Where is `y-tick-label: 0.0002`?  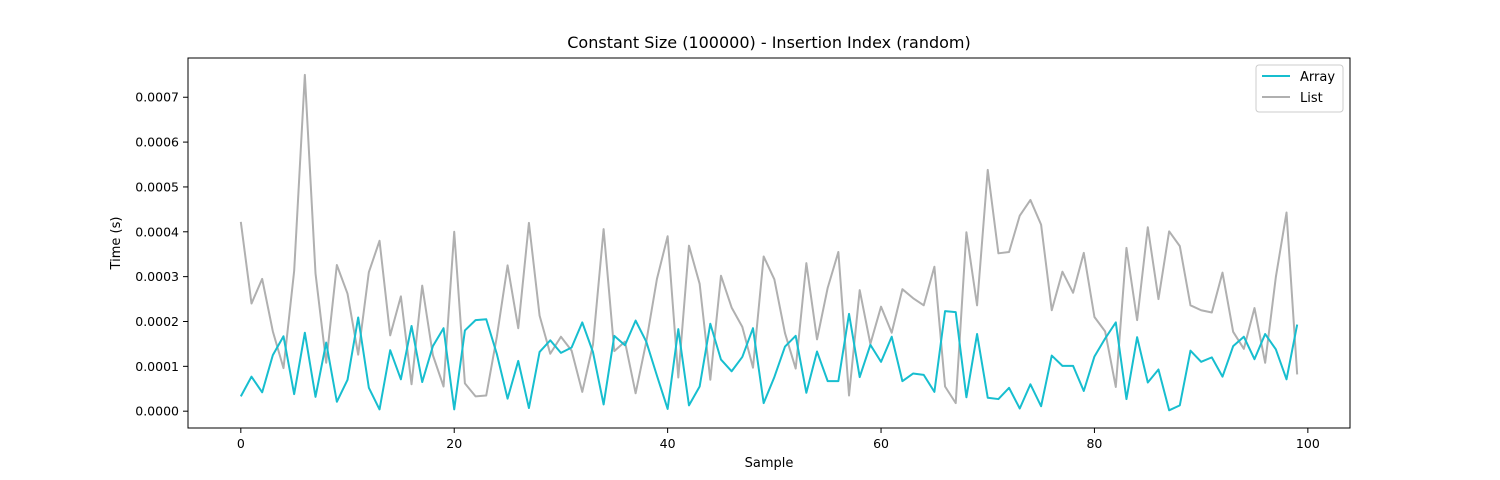
y-tick-label: 0.0002 is located at coordinates (157, 321).